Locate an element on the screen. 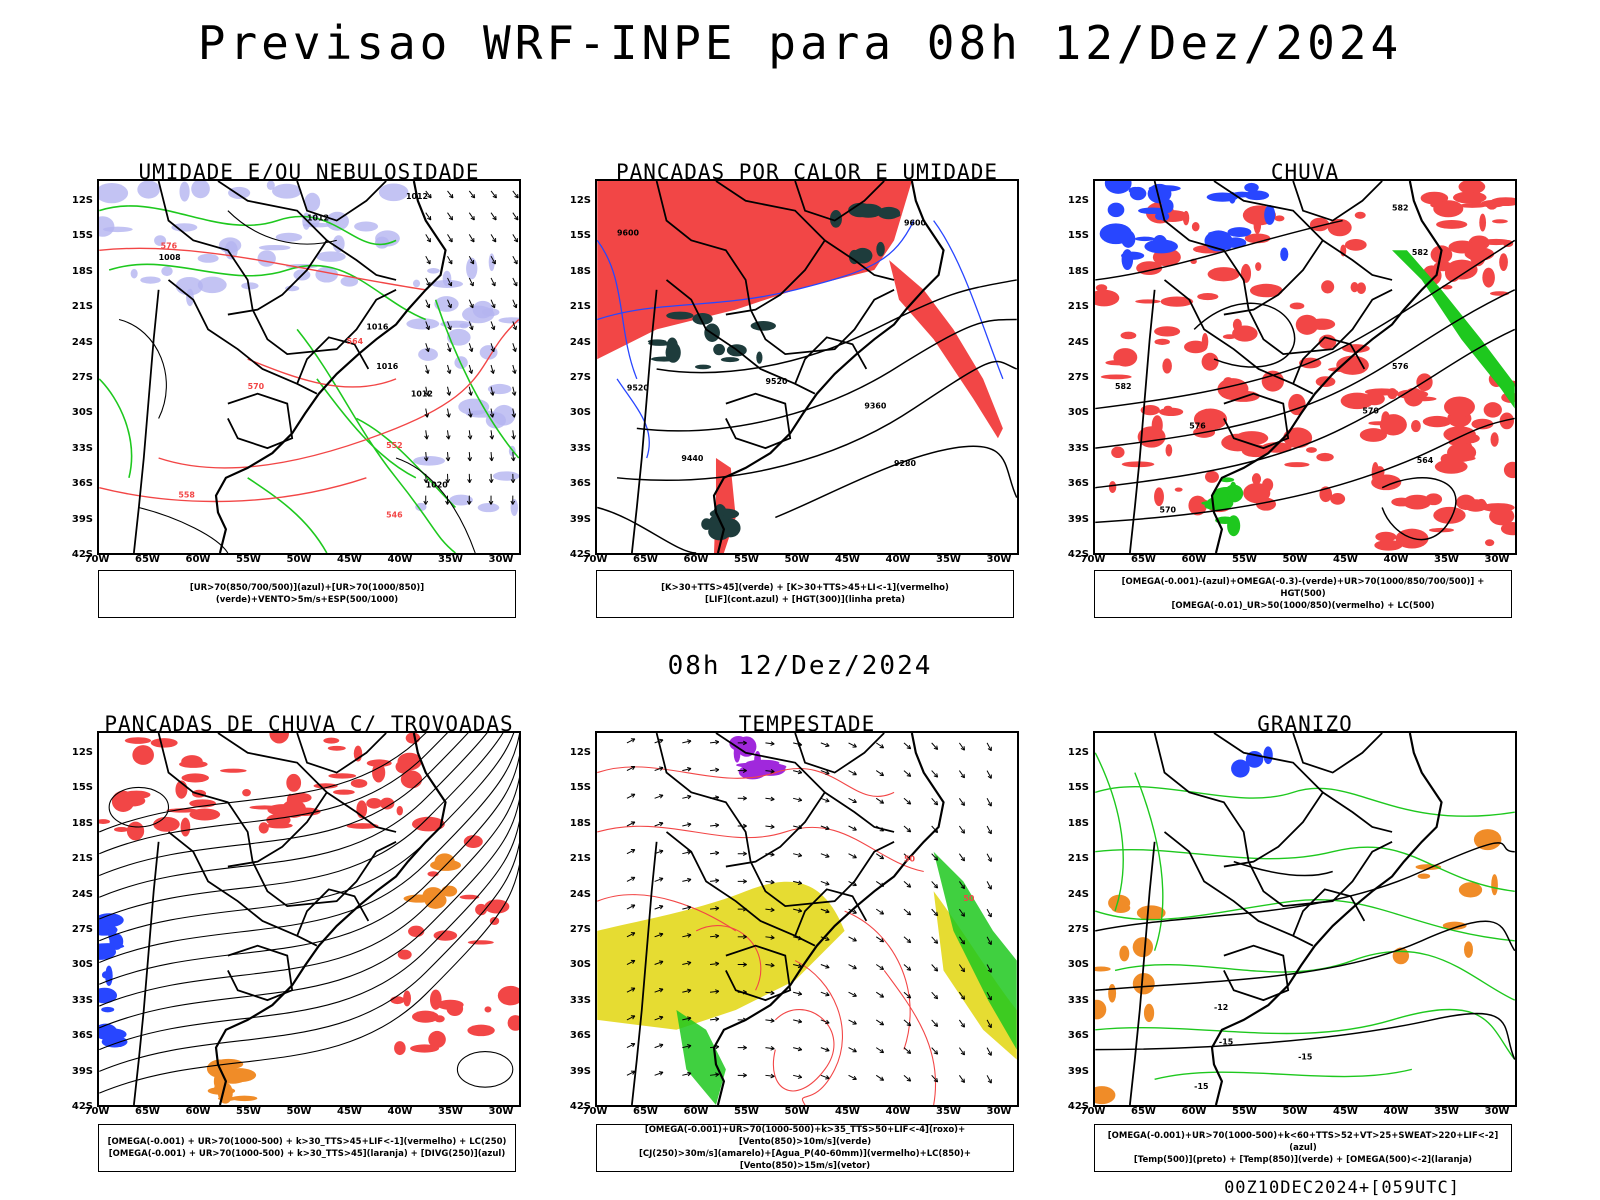 This screenshot has height=1200, width=1600. latitude-label: 12S is located at coordinates (1078, 200).